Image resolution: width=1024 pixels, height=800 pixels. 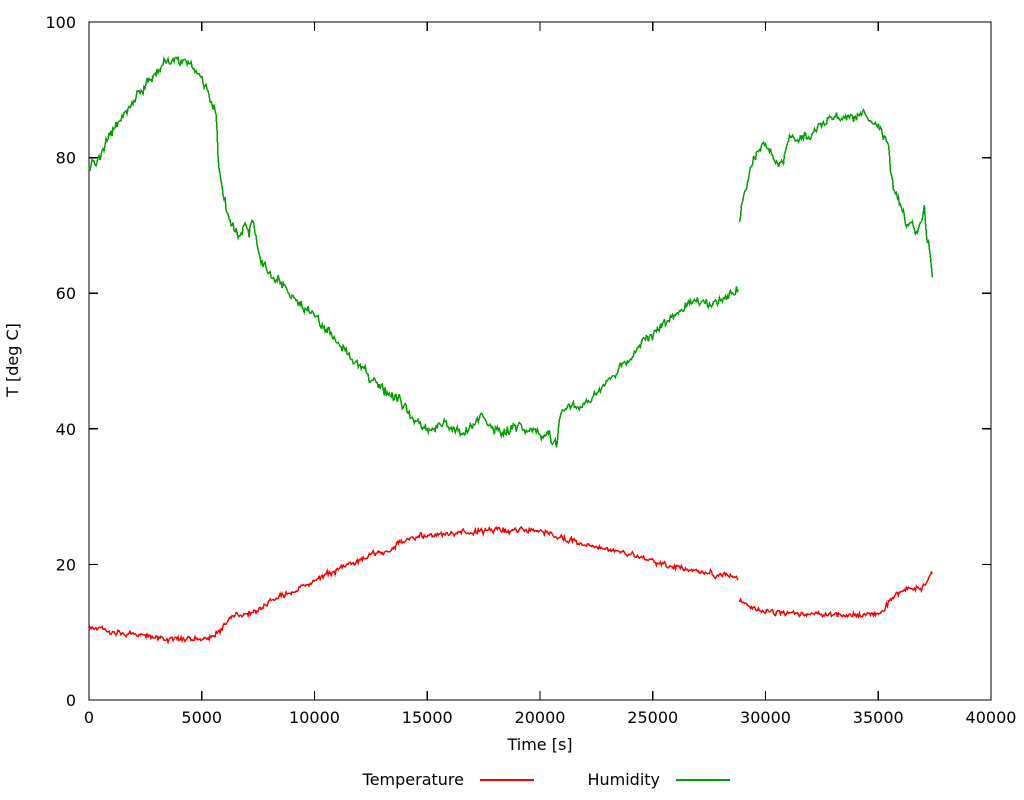 I want to click on y-tick-label: 100, so click(x=60, y=22).